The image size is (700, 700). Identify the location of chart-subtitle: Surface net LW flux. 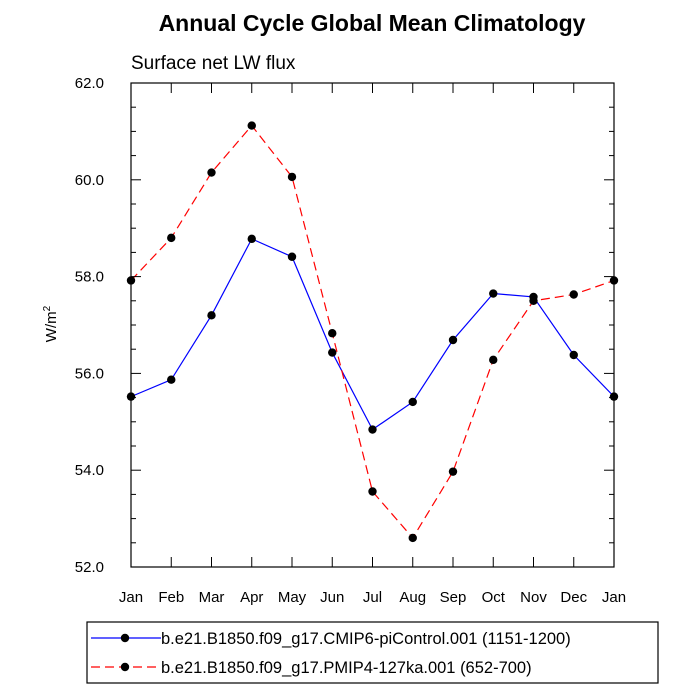
(213, 63).